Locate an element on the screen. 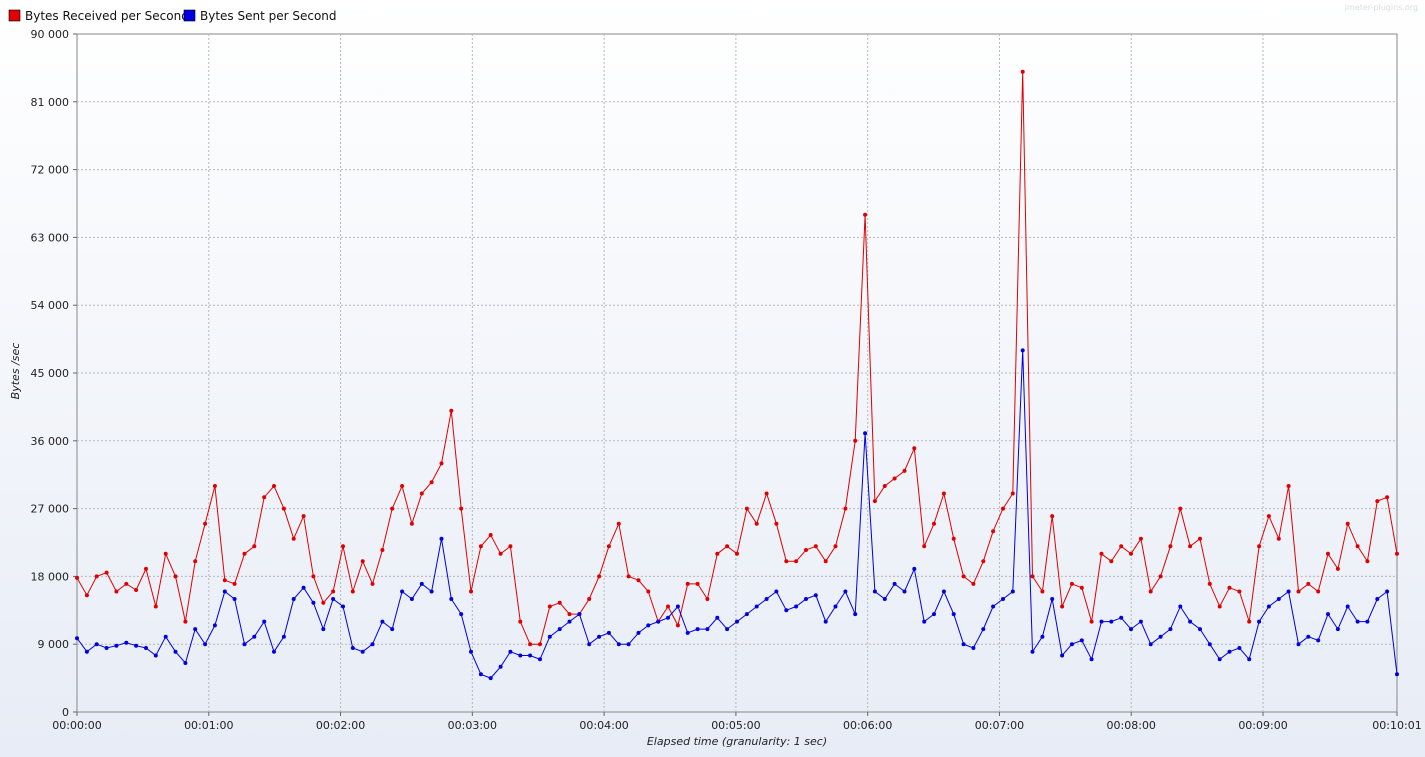  x-tick-label: 00:04:00 is located at coordinates (603, 725).